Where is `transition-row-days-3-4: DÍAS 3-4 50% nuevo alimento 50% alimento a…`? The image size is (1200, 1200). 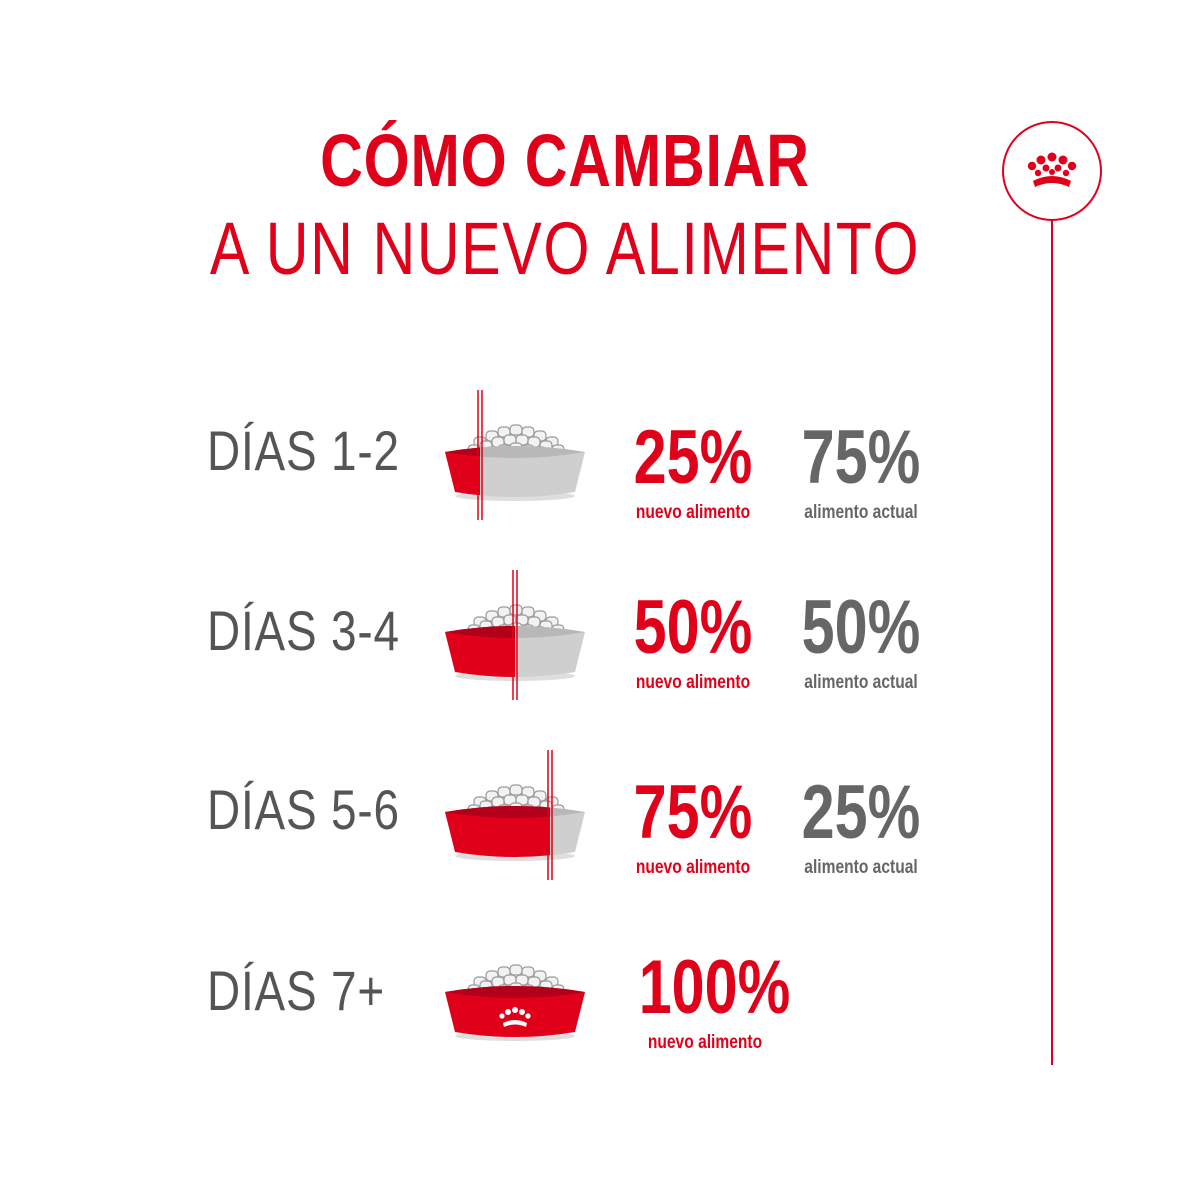
transition-row-days-3-4: DÍAS 3-4 50% nuevo alimento 50% alimento a… is located at coordinates (500, 625).